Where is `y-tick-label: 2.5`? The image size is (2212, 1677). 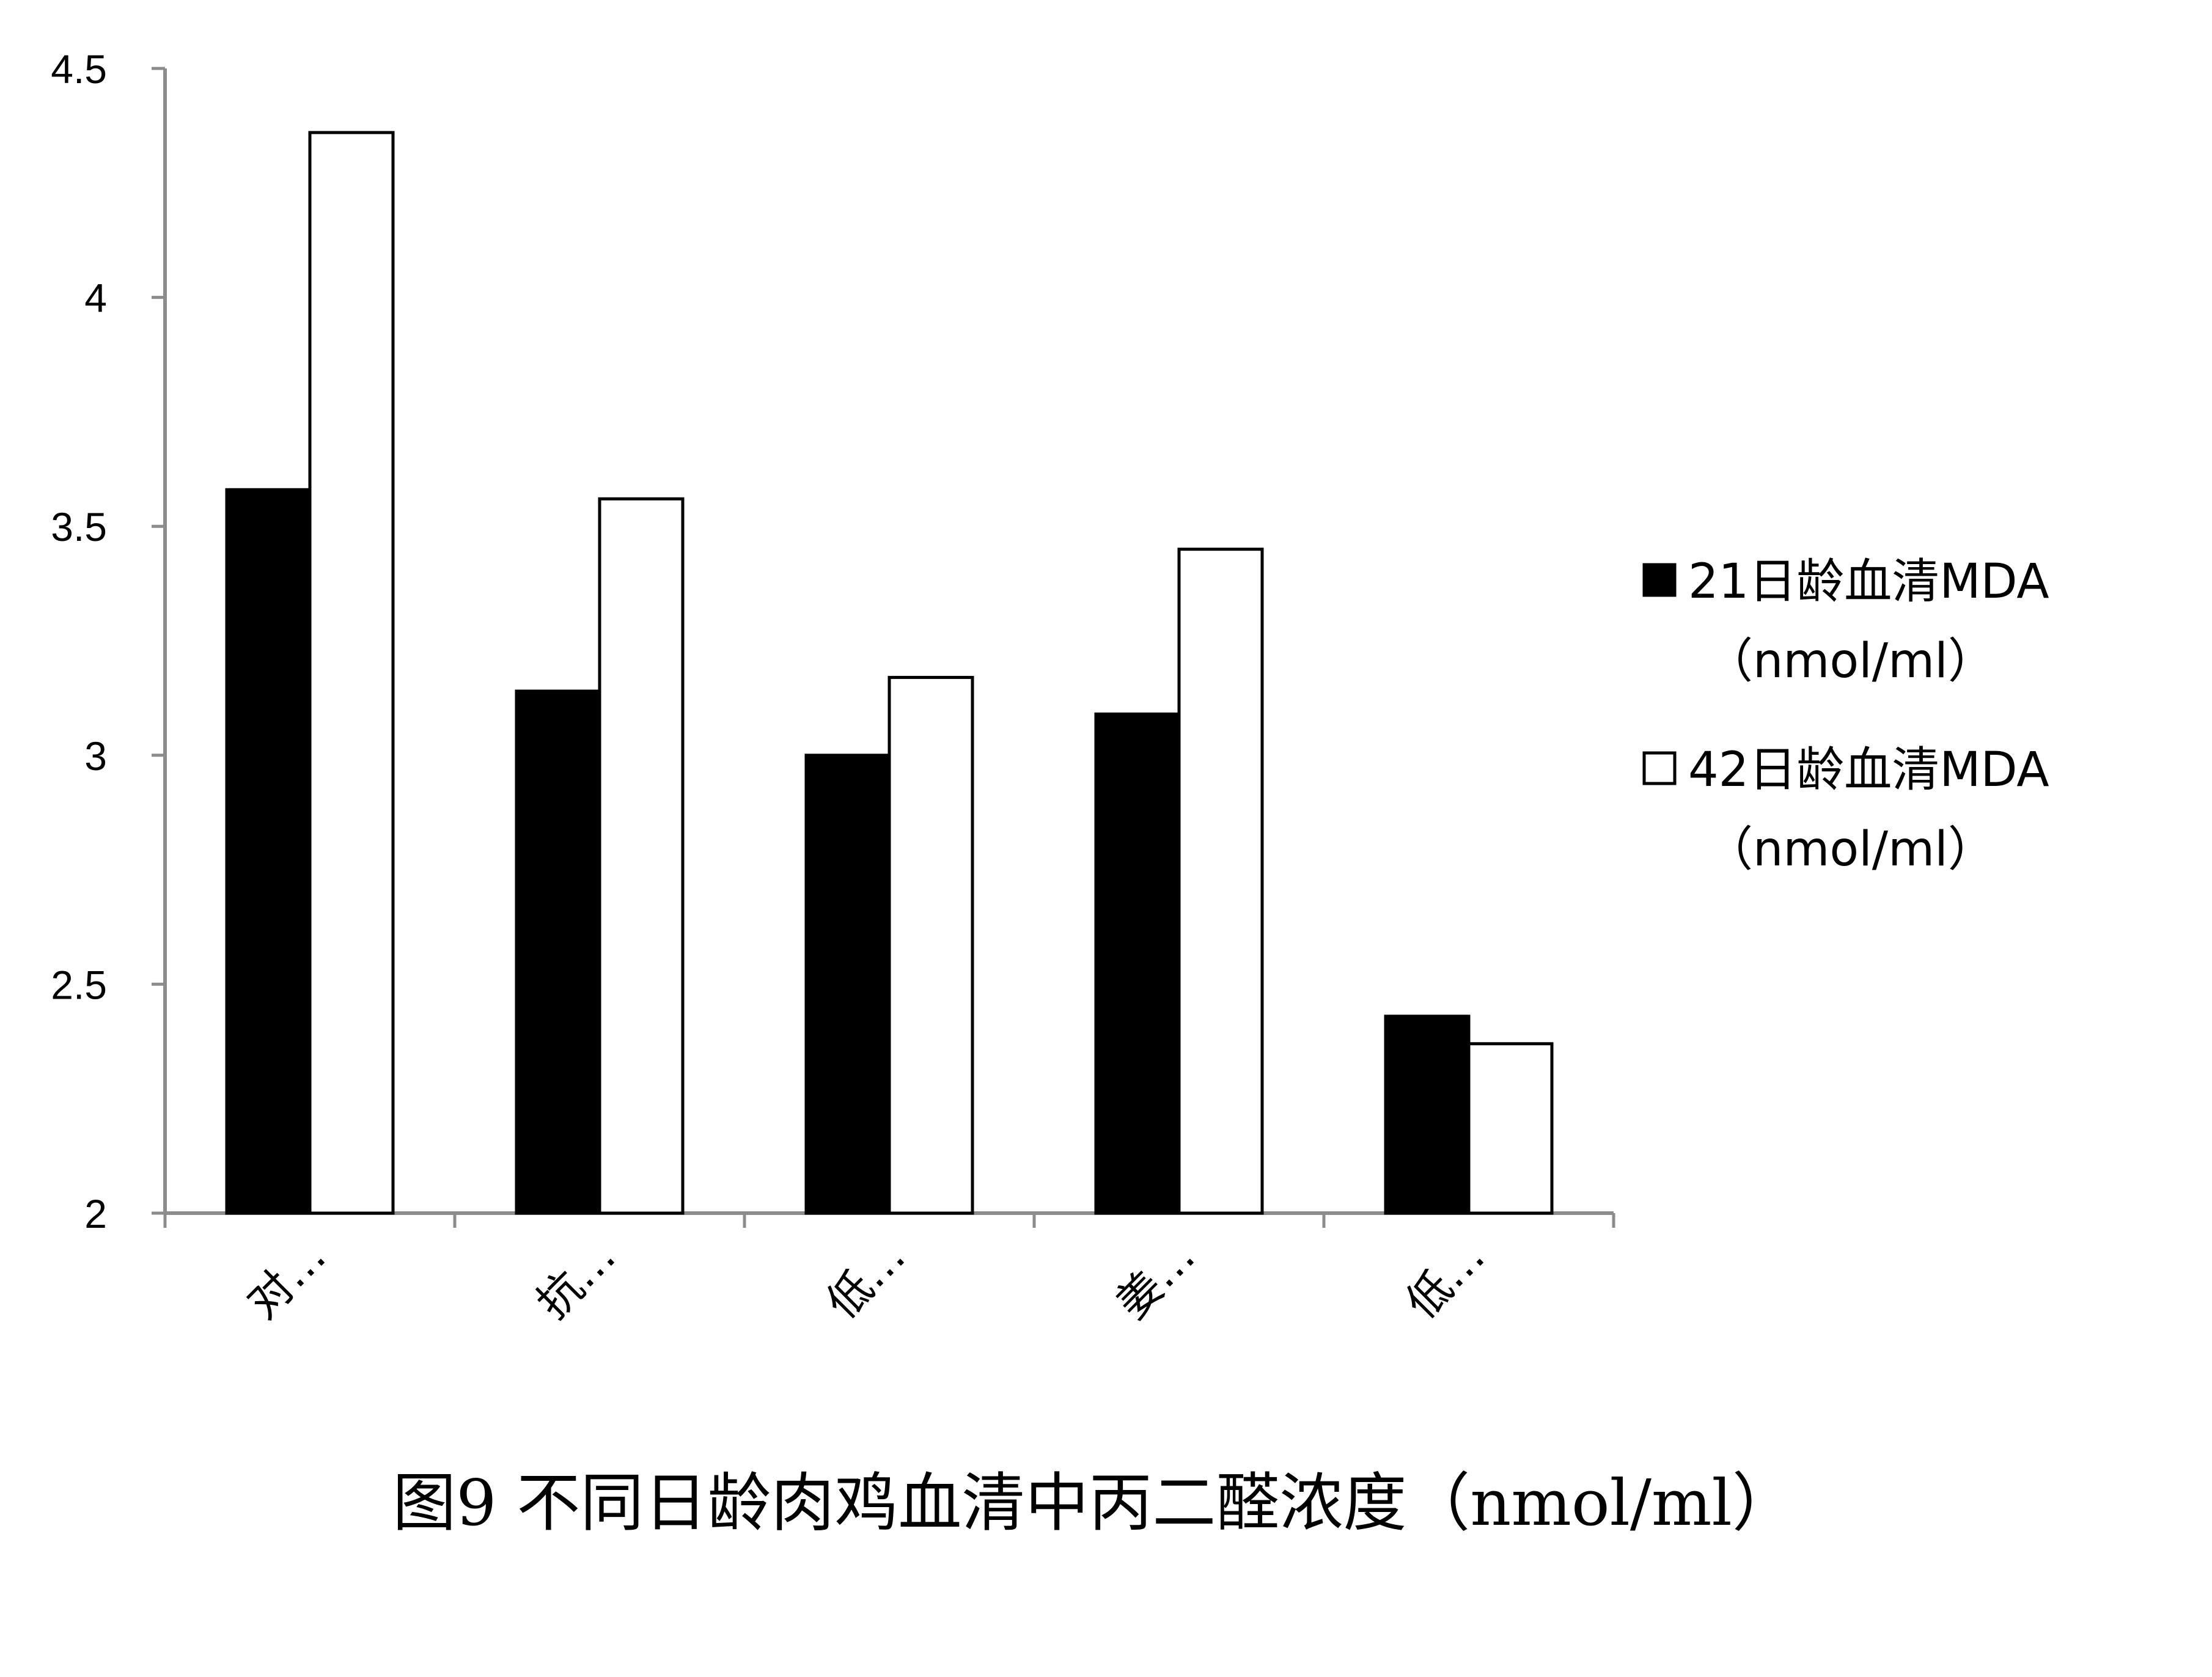 y-tick-label: 2.5 is located at coordinates (79, 984).